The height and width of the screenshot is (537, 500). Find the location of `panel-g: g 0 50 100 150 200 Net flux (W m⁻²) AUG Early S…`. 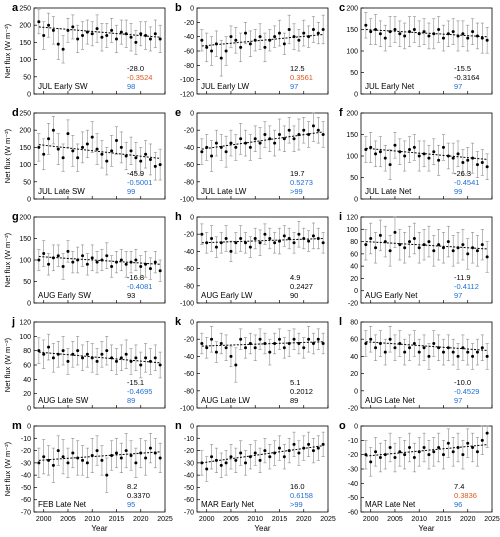

panel-g: g 0 50 100 150 200 Net flux (W m⁻²) AUG Early S… is located at coordinates (84, 259).